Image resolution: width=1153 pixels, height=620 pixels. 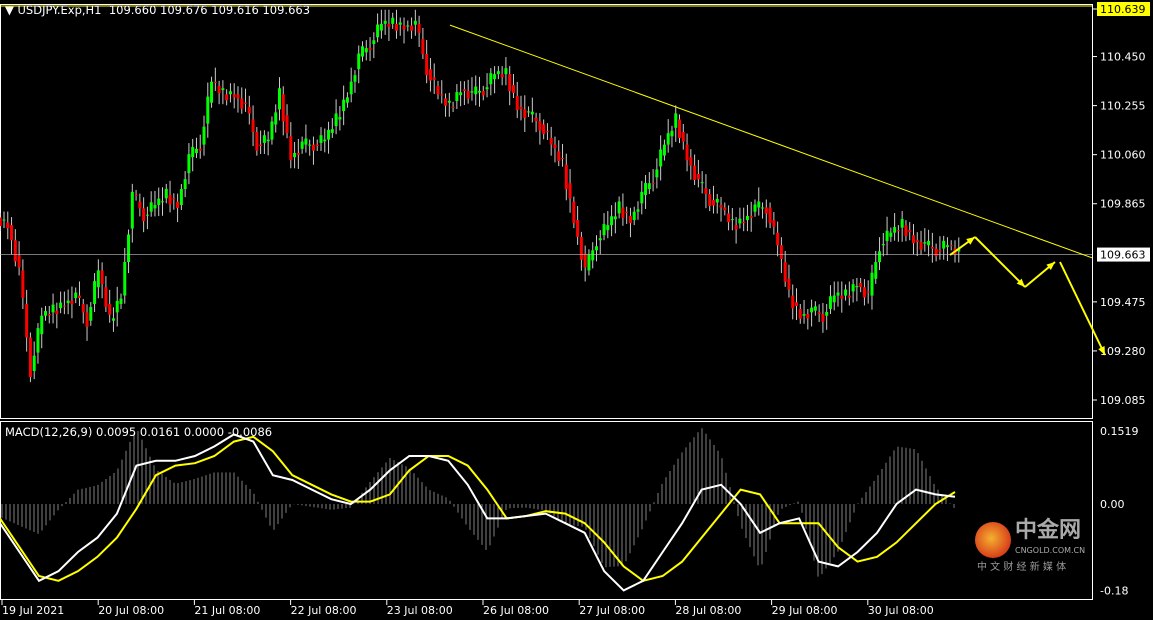 What do you see at coordinates (420, 610) in the screenshot?
I see `time-tick-label: 23 Jul 08:00` at bounding box center [420, 610].